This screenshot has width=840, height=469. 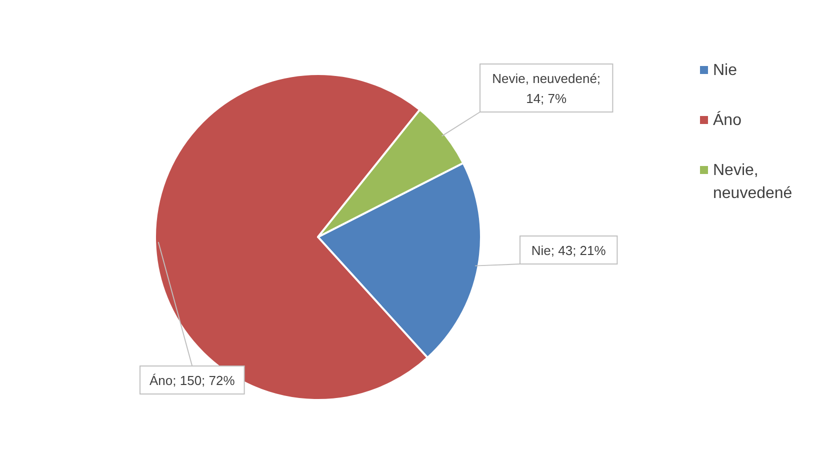 What do you see at coordinates (193, 380) in the screenshot?
I see `data-label: Áno; 150; 72%` at bounding box center [193, 380].